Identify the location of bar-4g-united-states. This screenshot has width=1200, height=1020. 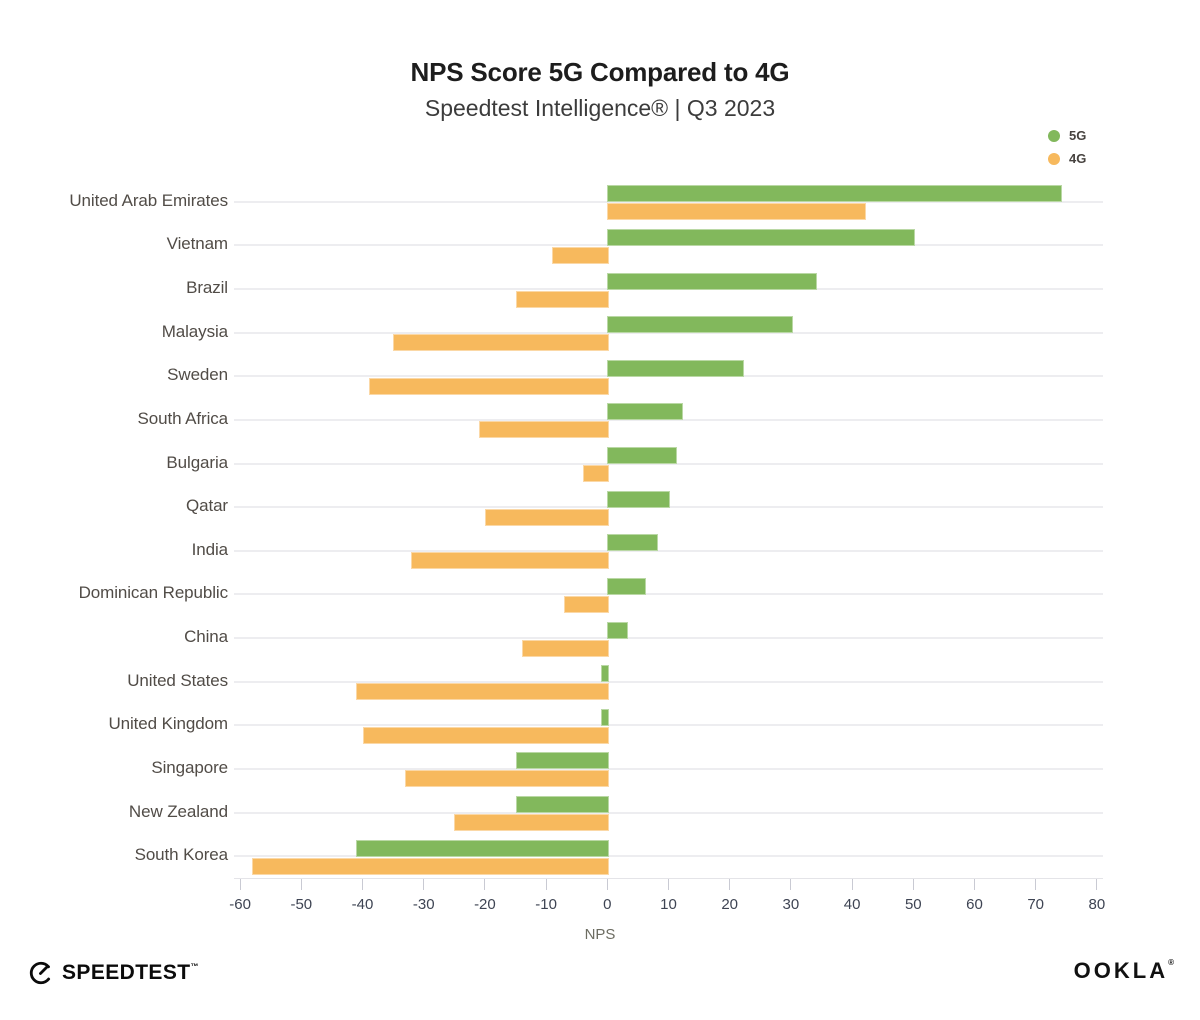
(483, 692).